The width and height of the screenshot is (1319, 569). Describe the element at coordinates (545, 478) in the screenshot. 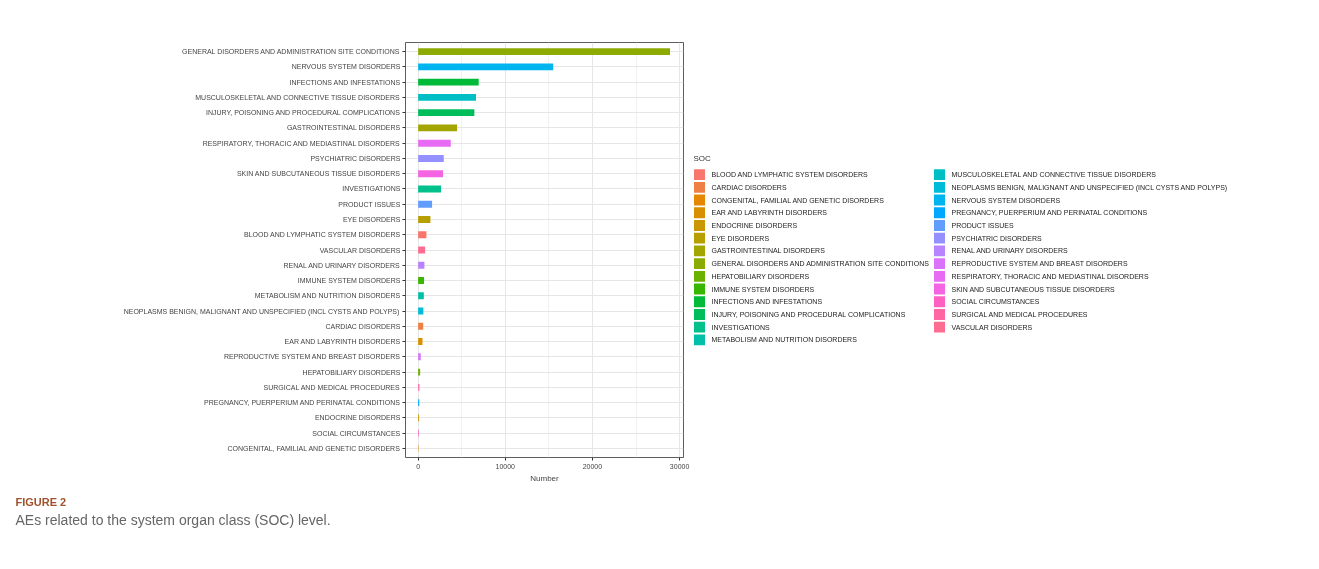

I see `x-axis-title: Number` at that location.